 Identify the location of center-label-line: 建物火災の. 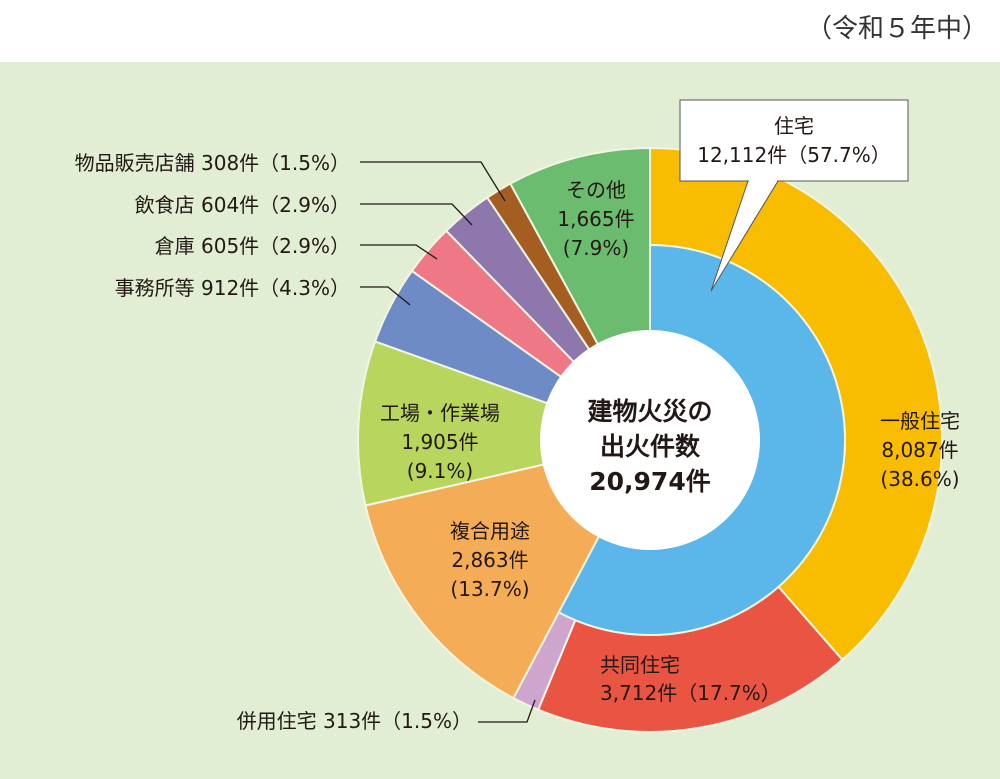
(649, 411).